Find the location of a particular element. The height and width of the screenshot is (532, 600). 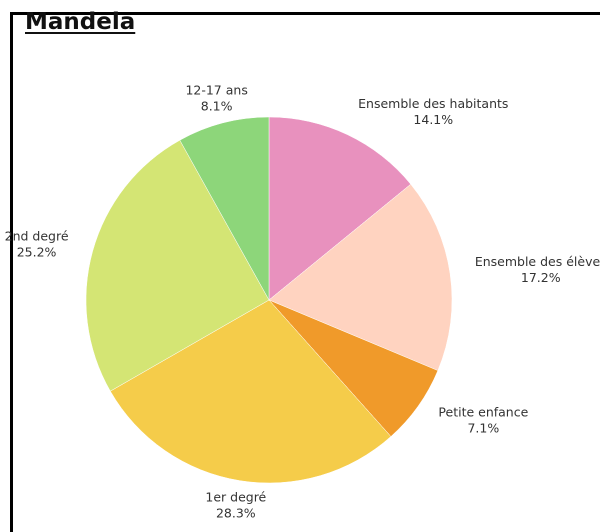

slice-label-2nd-degre: 2nd degré is located at coordinates (37, 235).